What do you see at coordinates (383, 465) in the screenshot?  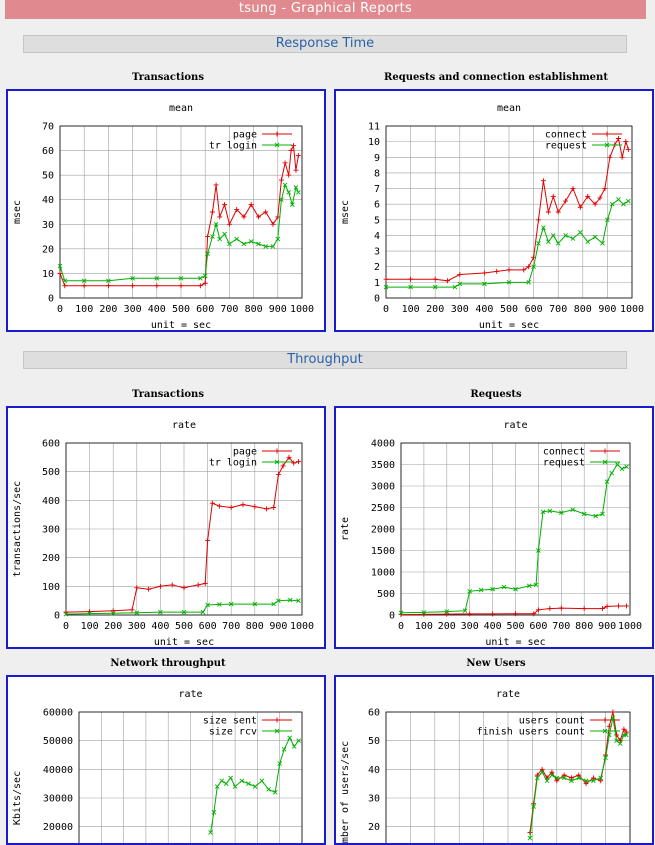 I see `y-tick-label: 3500` at bounding box center [383, 465].